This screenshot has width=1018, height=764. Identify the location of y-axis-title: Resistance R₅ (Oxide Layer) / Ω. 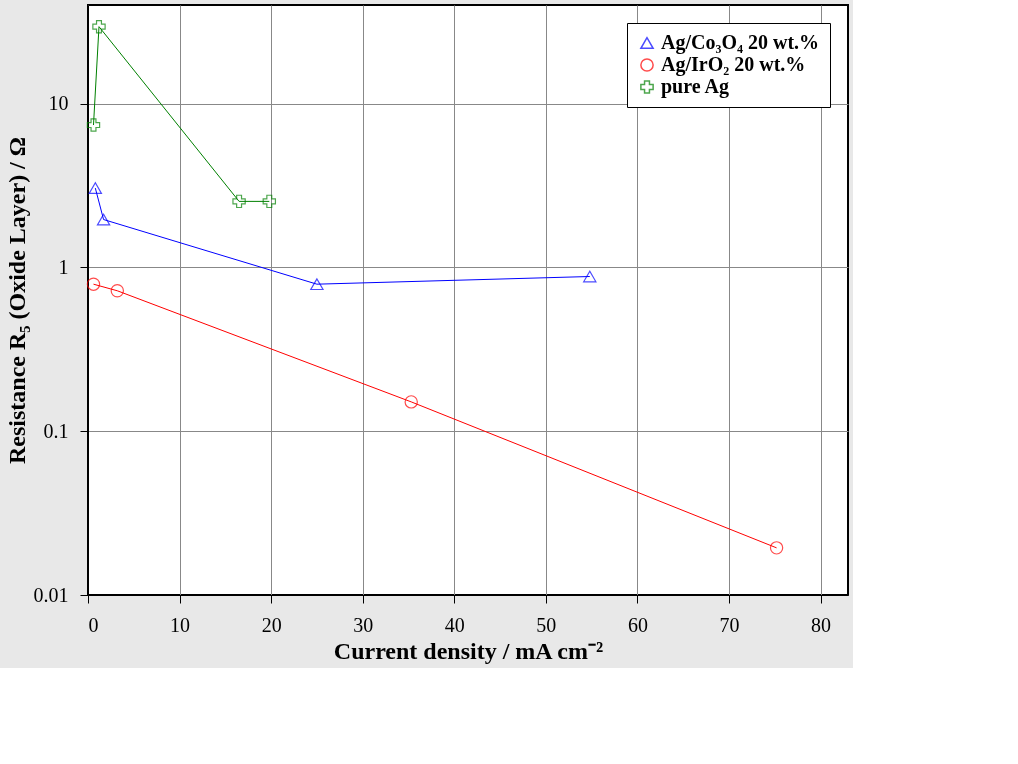
(16, 300).